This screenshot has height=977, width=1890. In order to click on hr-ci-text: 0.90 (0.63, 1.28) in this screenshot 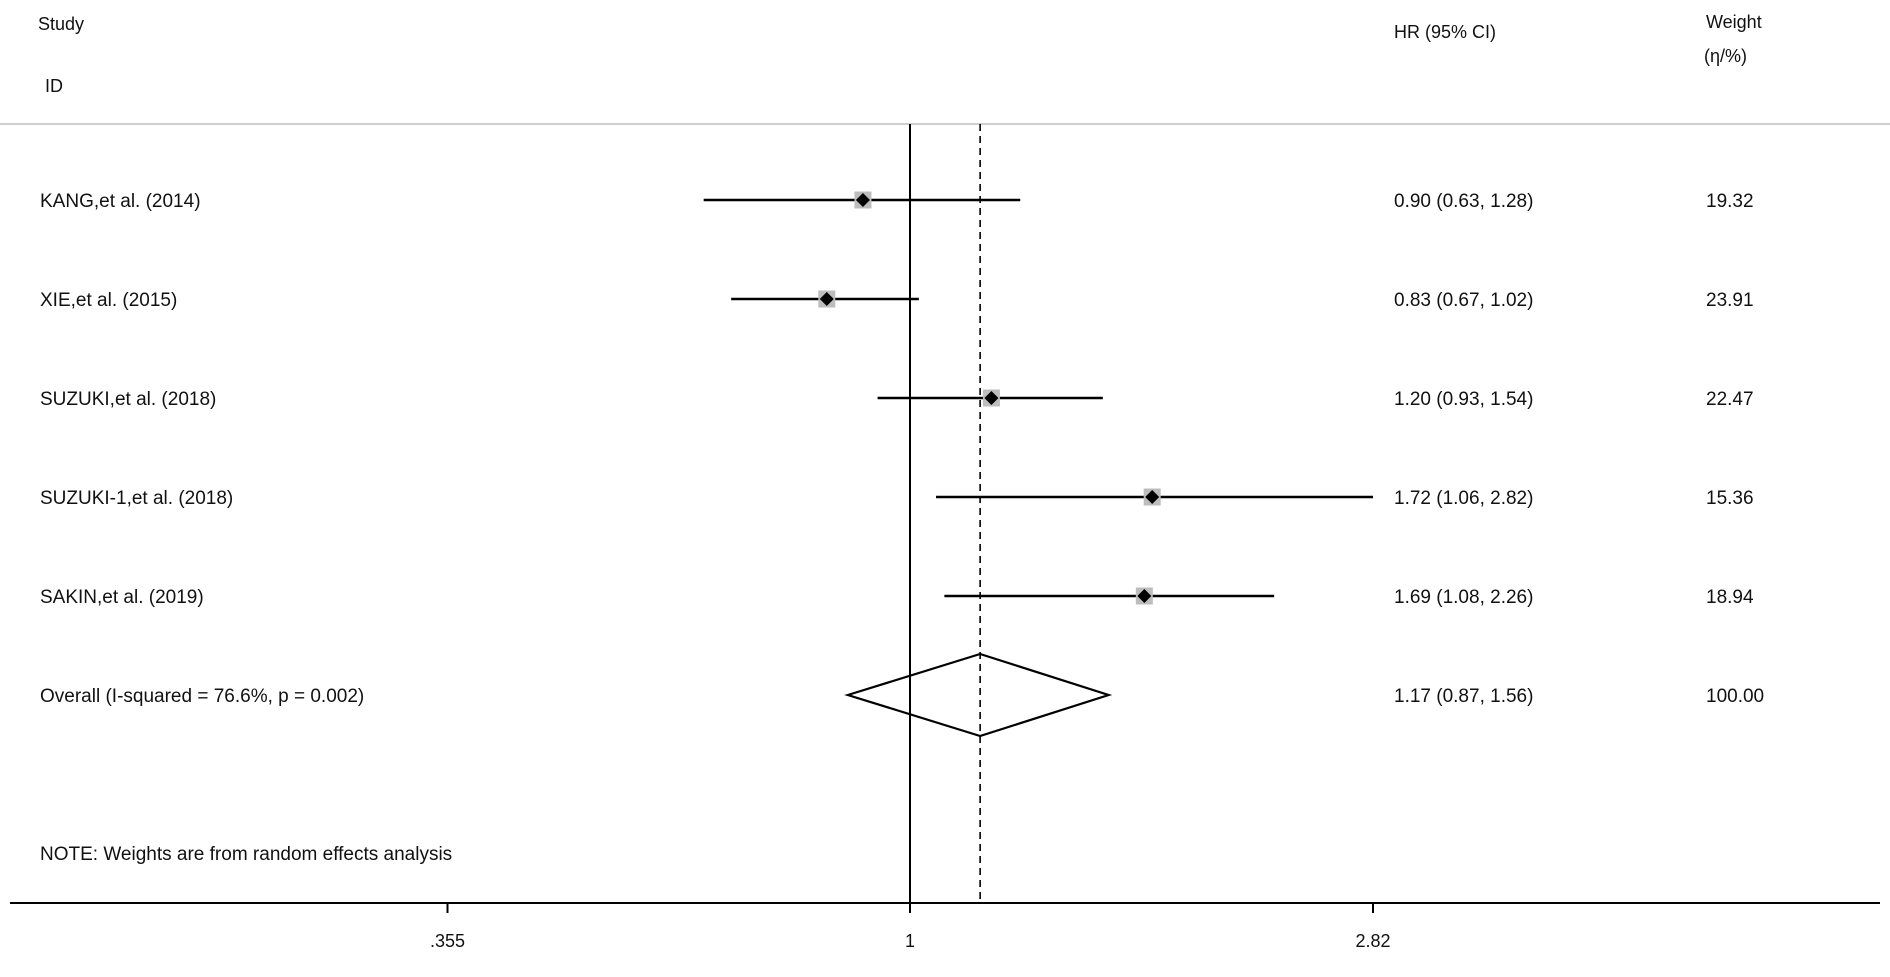, I will do `click(1463, 201)`.